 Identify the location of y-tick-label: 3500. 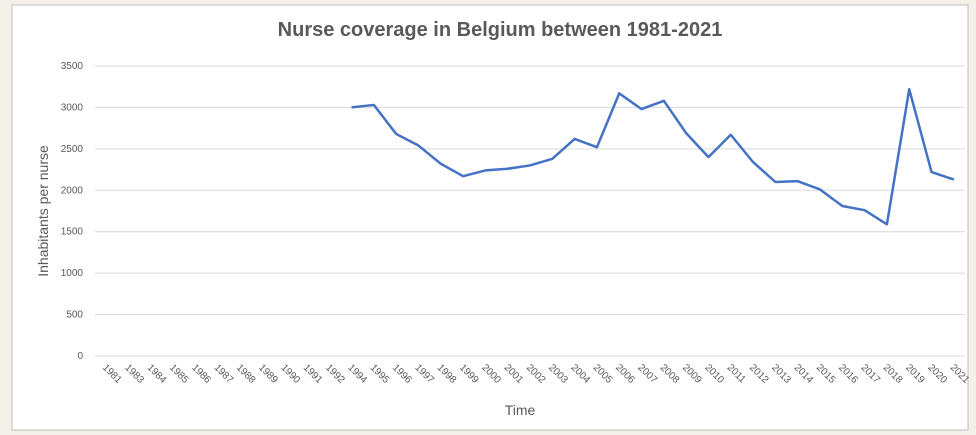
(72, 66).